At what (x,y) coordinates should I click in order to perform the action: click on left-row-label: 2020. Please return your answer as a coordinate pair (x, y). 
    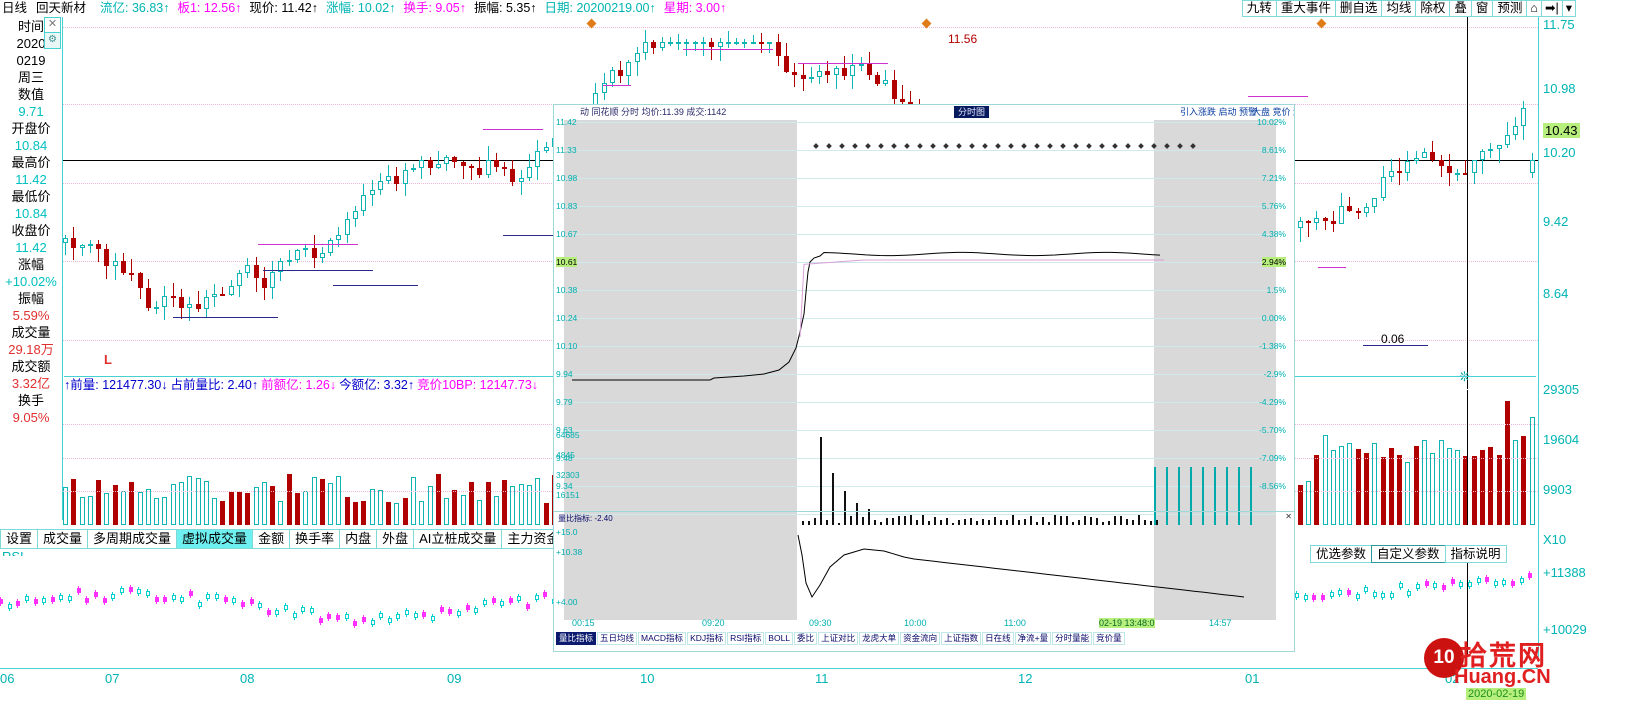
    Looking at the image, I should click on (31, 43).